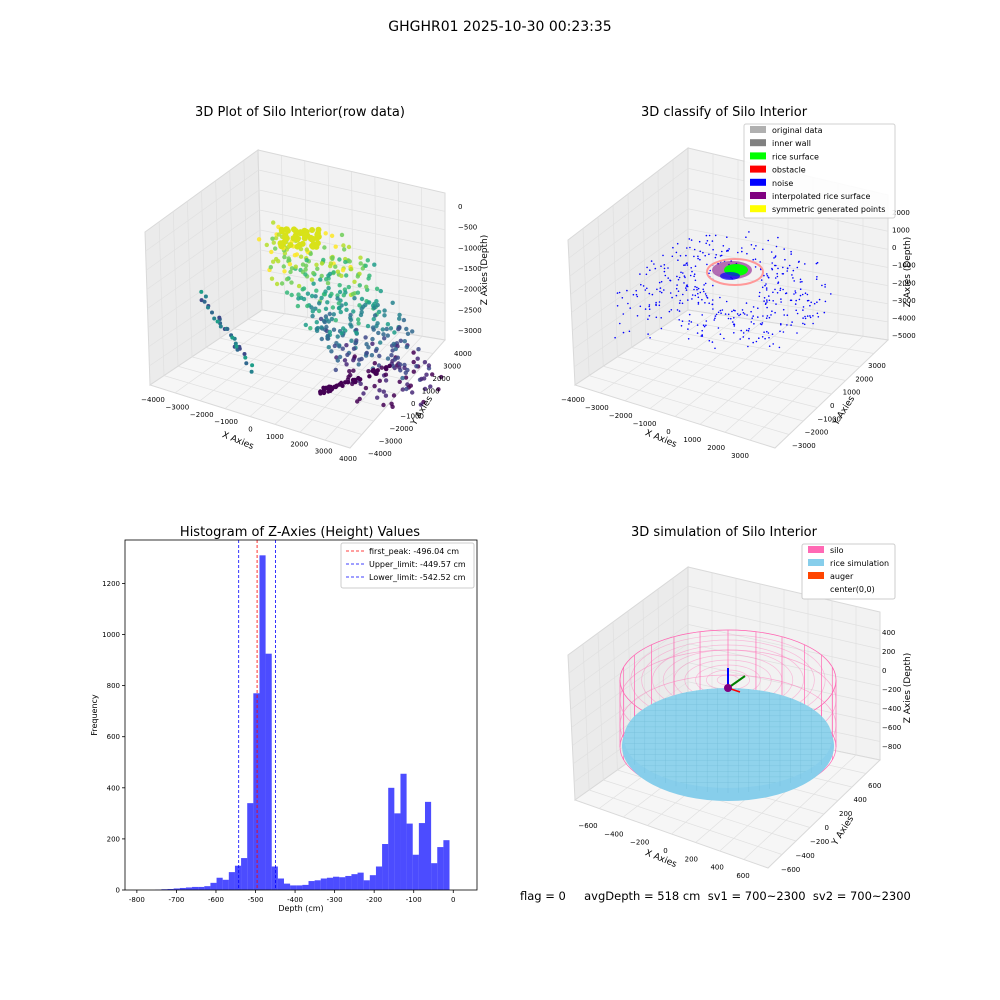 The height and width of the screenshot is (1000, 1000). I want to click on p2-xtick-6: 2000, so click(716, 448).